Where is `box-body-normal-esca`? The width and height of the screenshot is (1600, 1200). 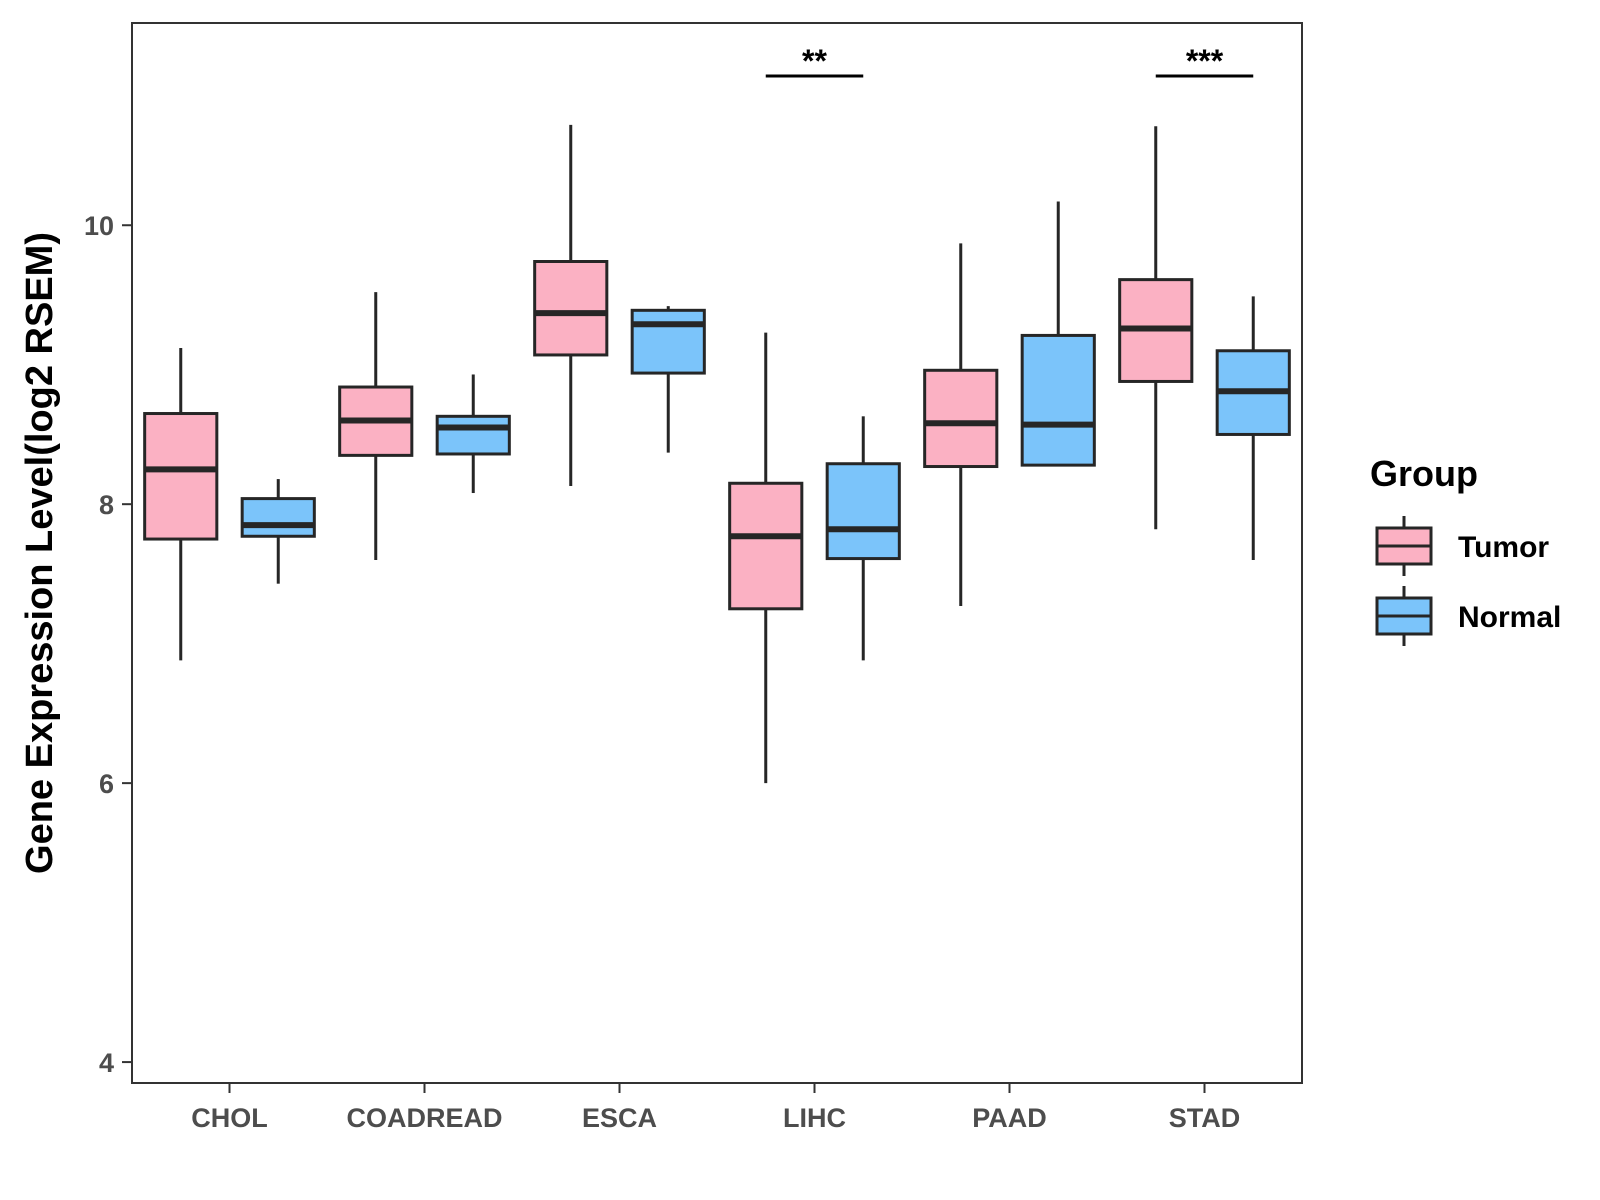
box-body-normal-esca is located at coordinates (668, 341).